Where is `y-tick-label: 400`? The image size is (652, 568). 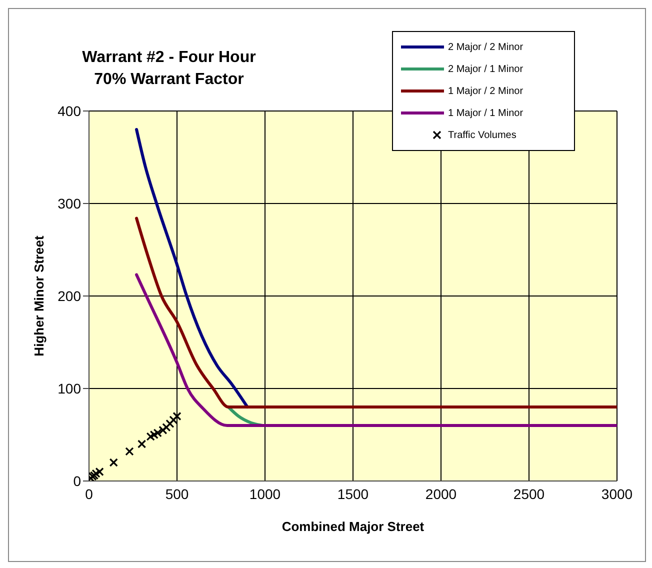 y-tick-label: 400 is located at coordinates (70, 110).